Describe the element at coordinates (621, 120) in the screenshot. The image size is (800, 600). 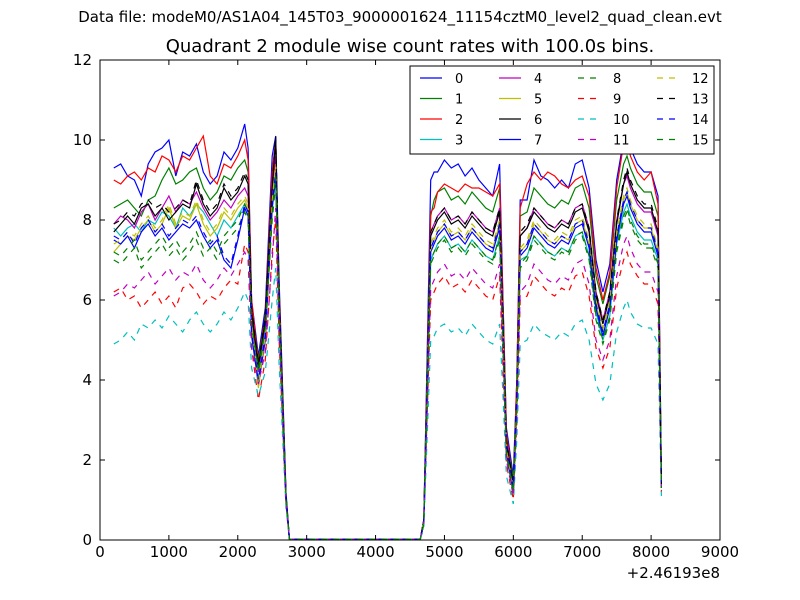
I see `legend-label-10: 10` at that location.